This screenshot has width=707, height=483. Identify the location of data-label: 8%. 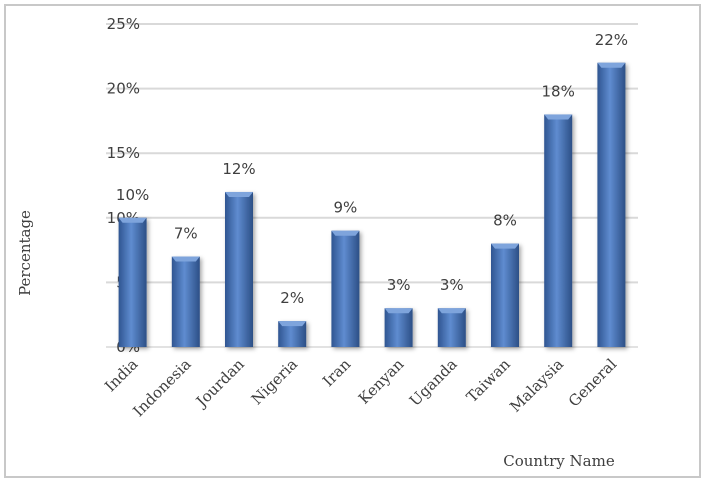
(505, 221).